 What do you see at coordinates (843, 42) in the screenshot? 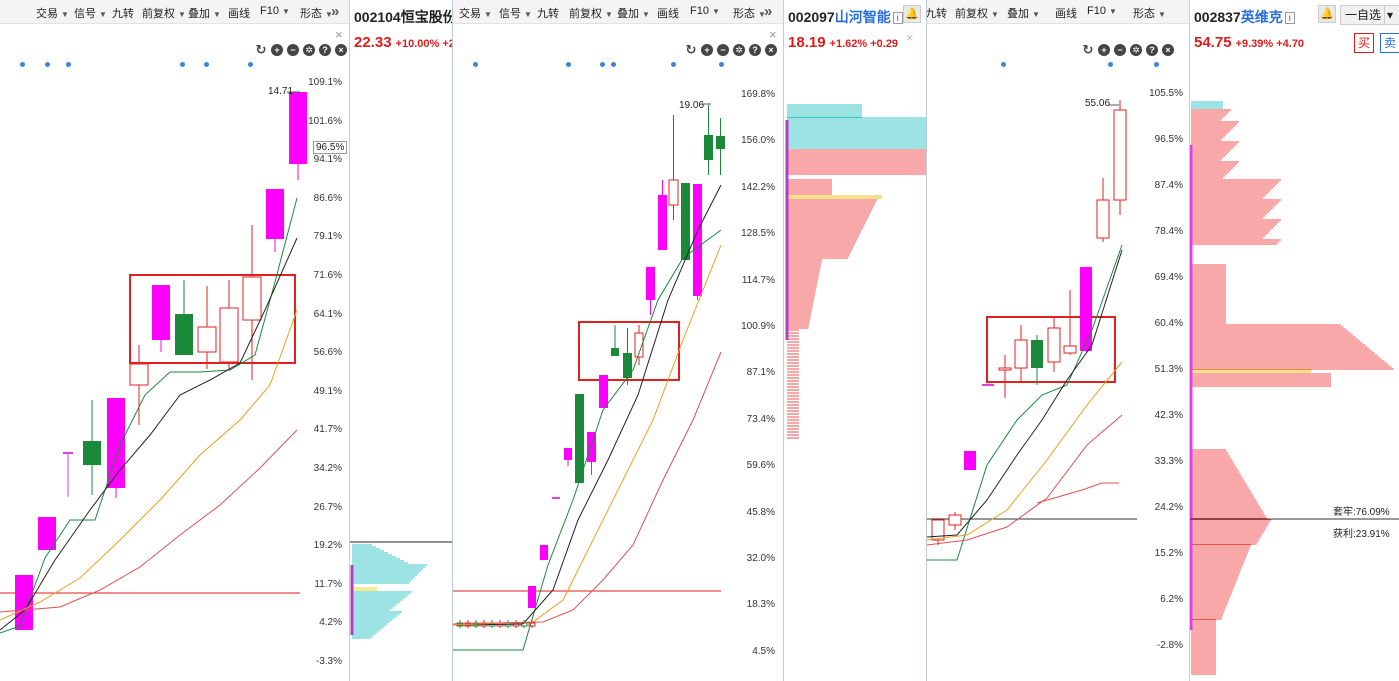
I see `stock-quote-2: 18.19 +1.62% +0.29` at bounding box center [843, 42].